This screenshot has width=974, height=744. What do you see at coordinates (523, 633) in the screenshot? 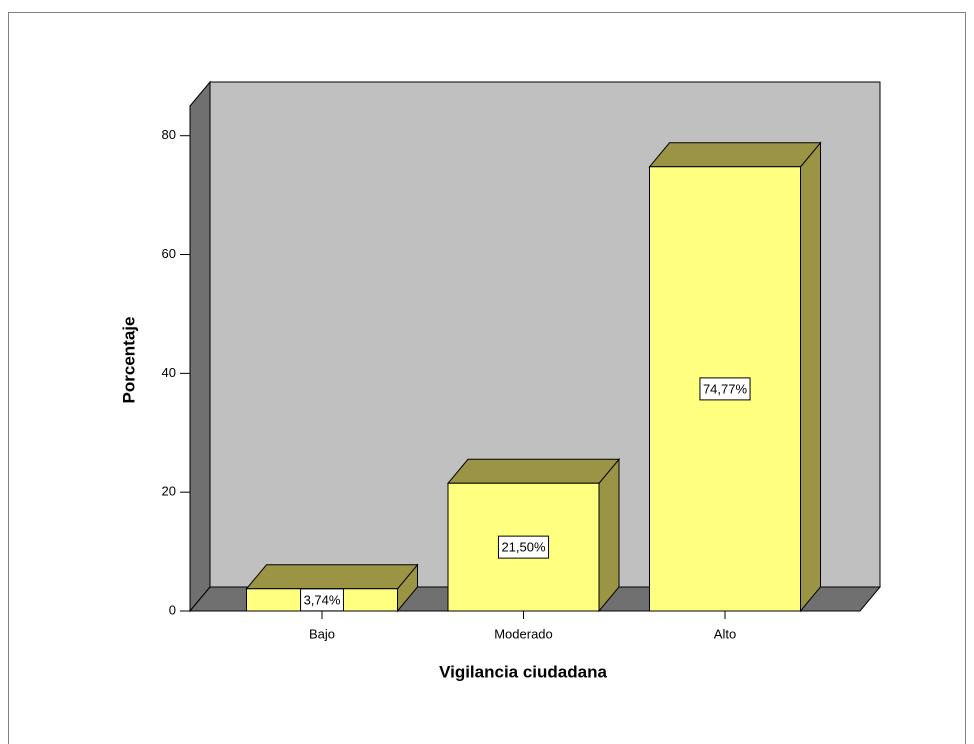
I see `x-tick-label: Moderado` at bounding box center [523, 633].